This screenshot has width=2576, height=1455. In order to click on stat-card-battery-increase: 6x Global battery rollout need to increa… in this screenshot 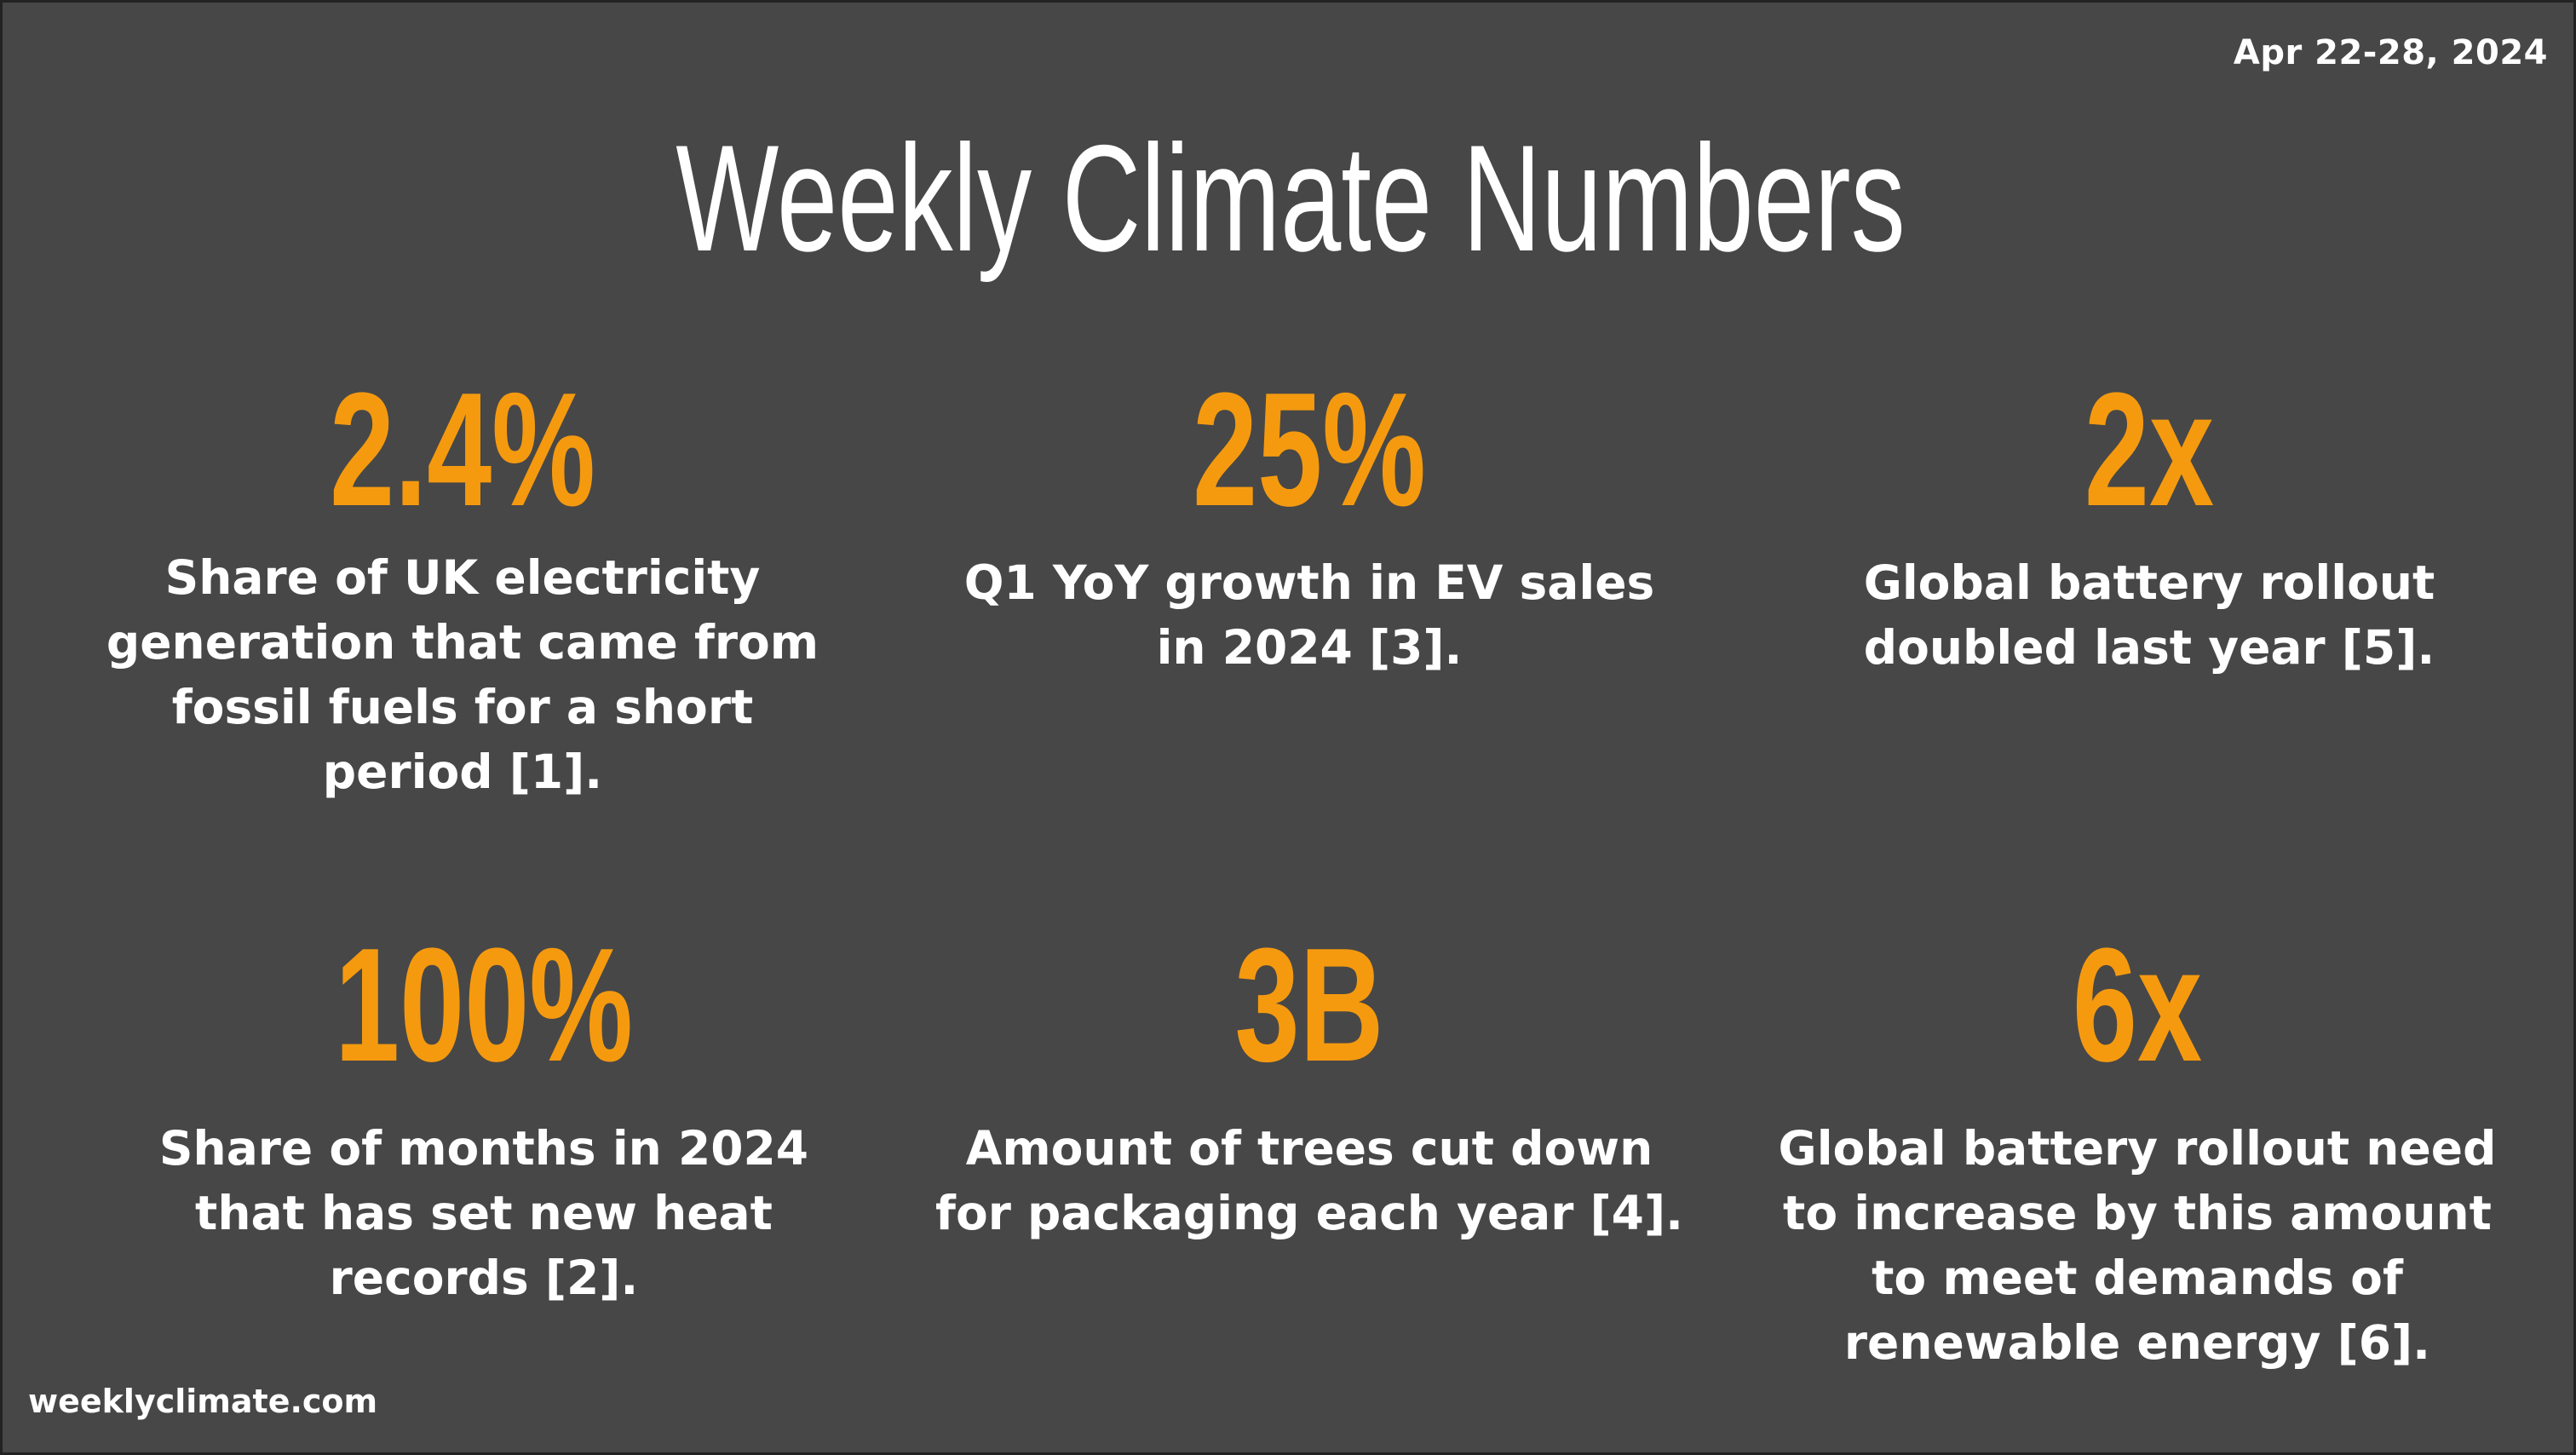, I will do `click(2138, 1145)`.